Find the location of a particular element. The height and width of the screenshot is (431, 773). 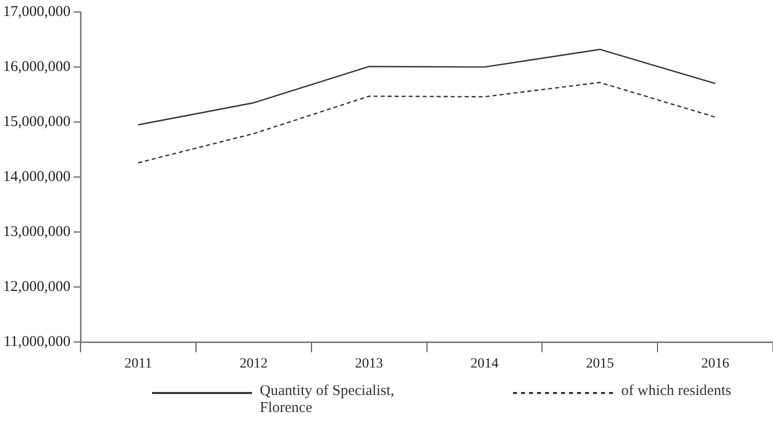

x-tick-label: 2015 is located at coordinates (600, 364).